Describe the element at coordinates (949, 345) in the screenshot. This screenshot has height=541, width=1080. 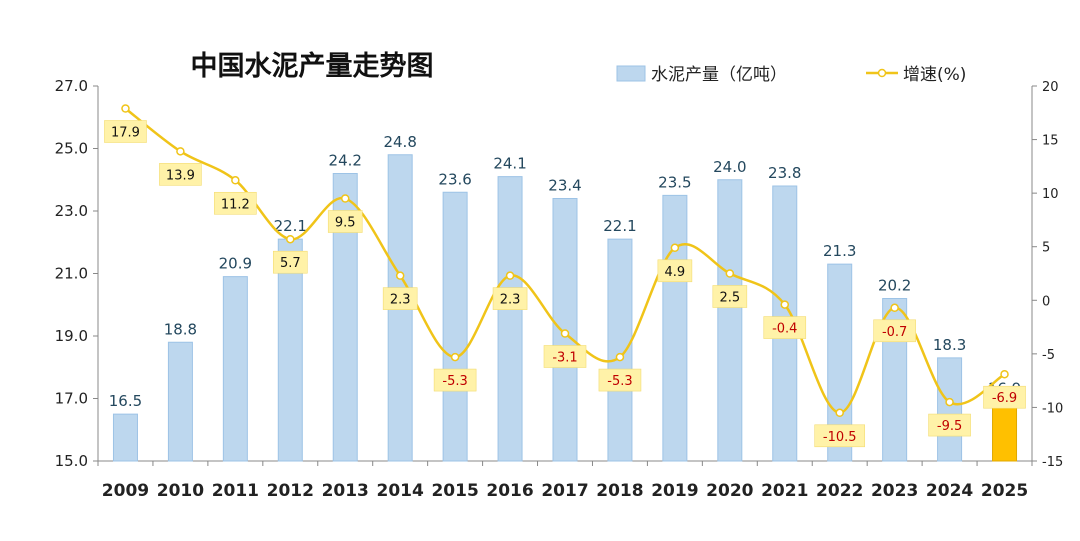
I see `bar-value-label: 18.3` at that location.